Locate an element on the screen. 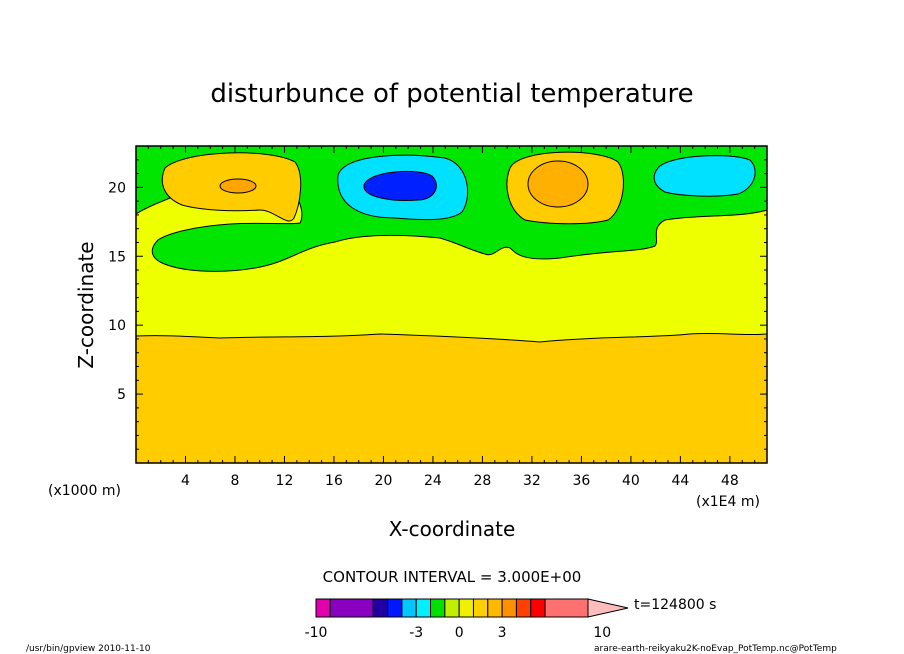  y-tick-label: 15 is located at coordinates (117, 257).